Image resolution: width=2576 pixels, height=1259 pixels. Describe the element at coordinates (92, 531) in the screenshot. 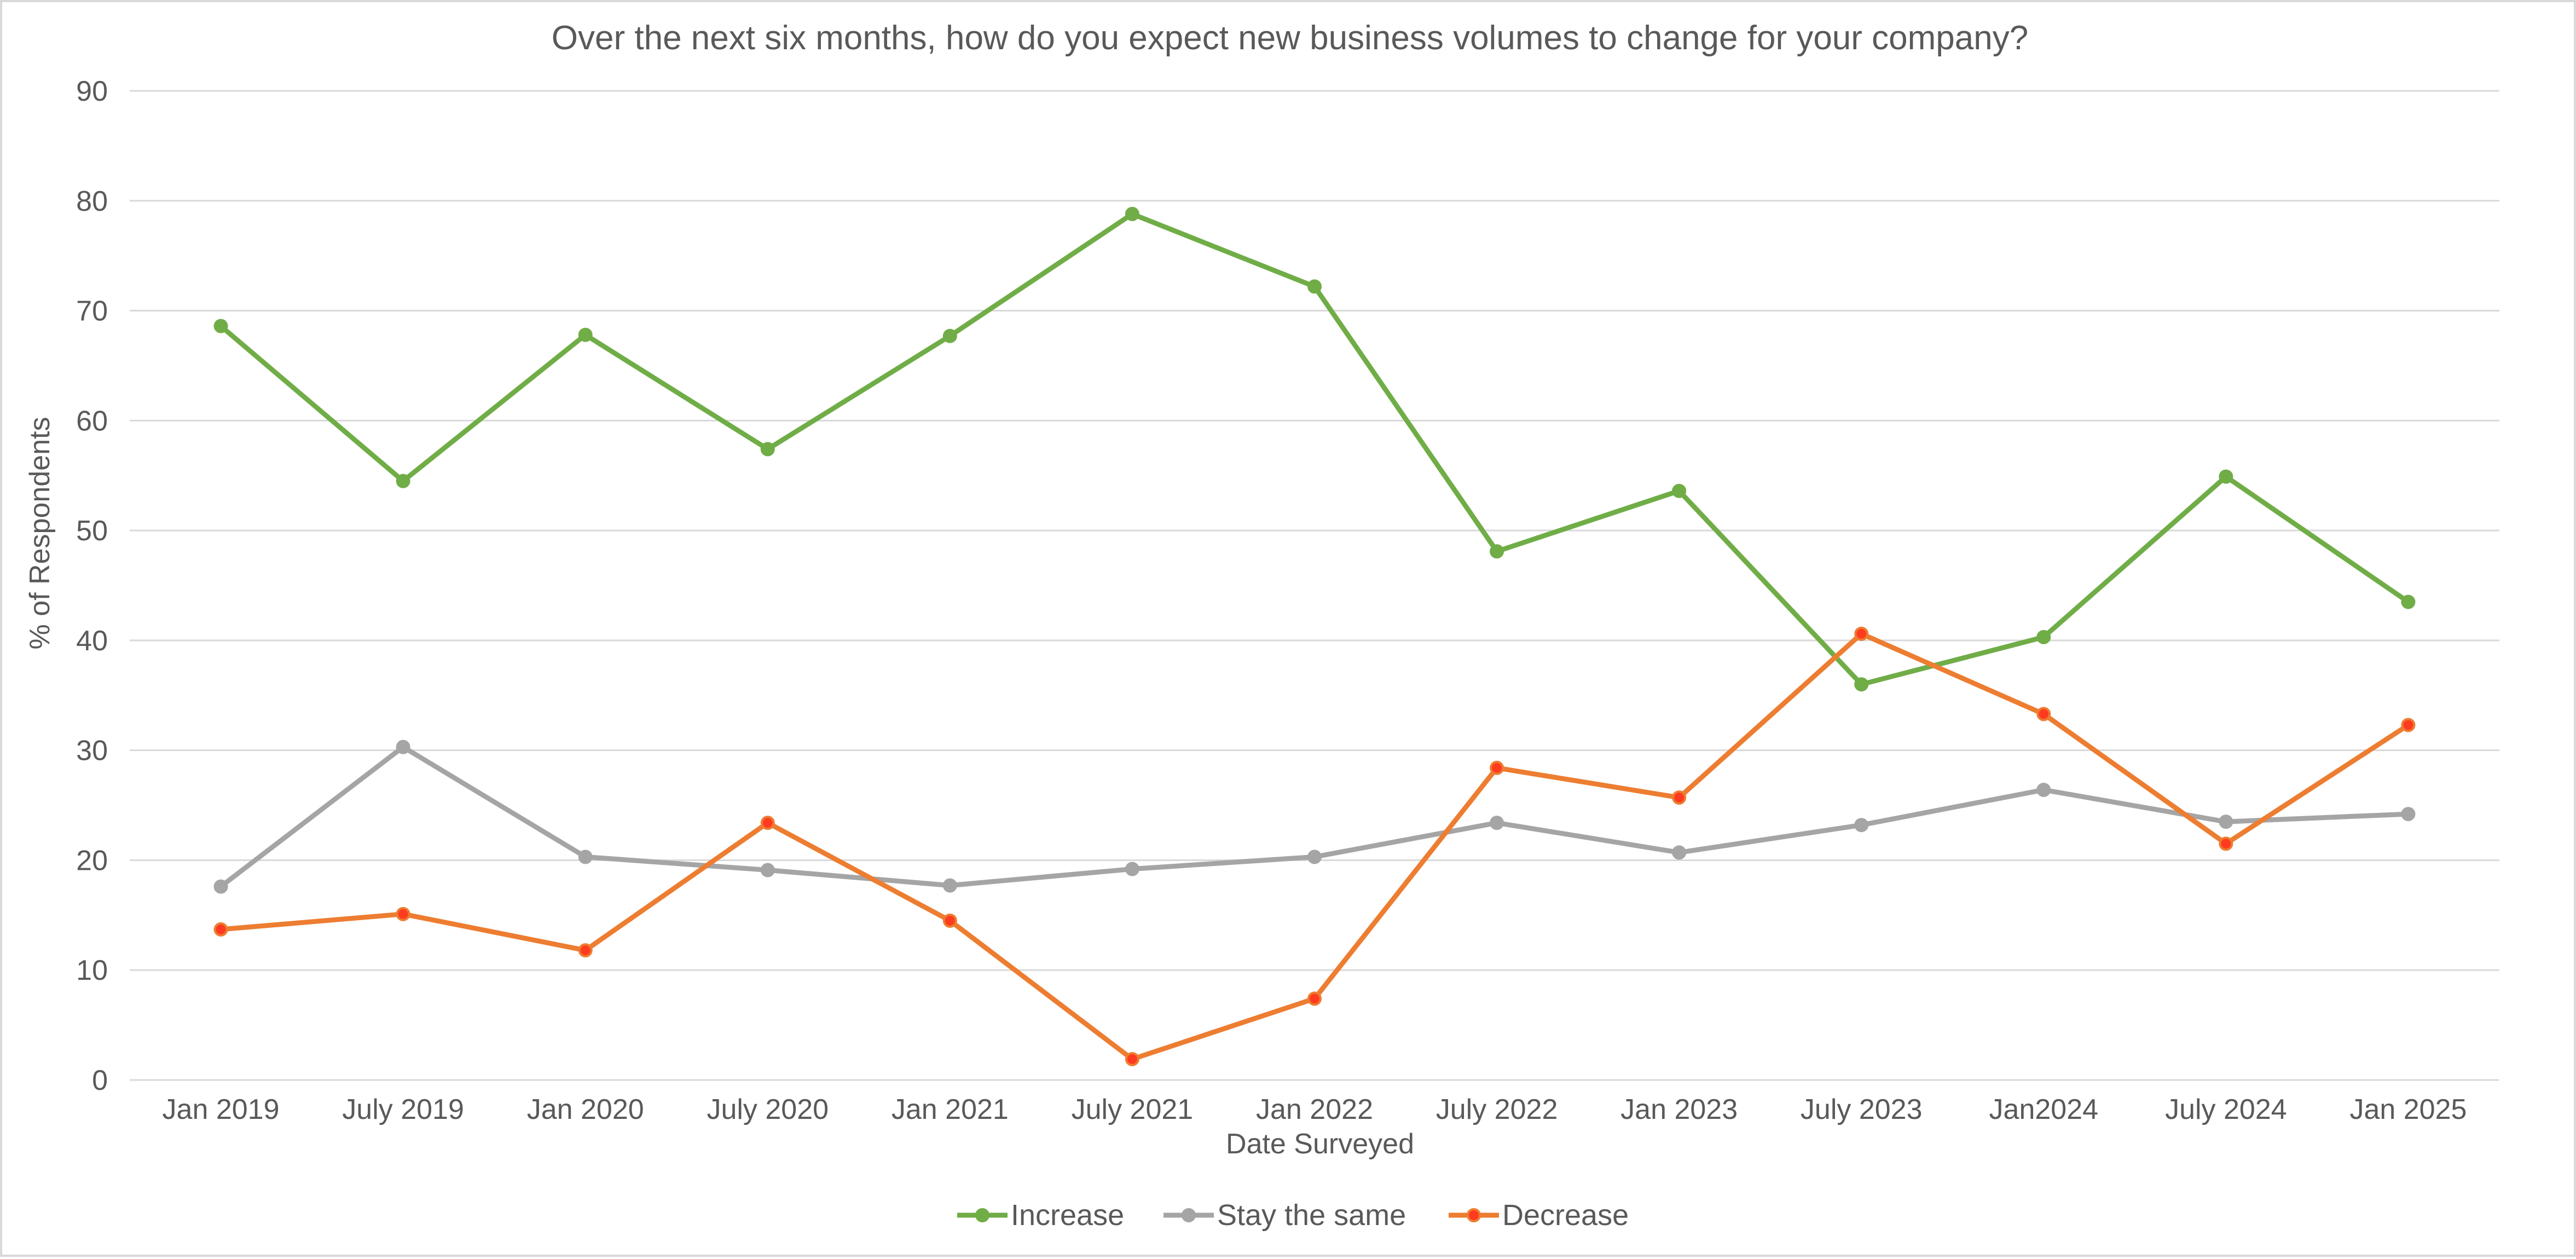

I see `y-tick-label: 50` at that location.